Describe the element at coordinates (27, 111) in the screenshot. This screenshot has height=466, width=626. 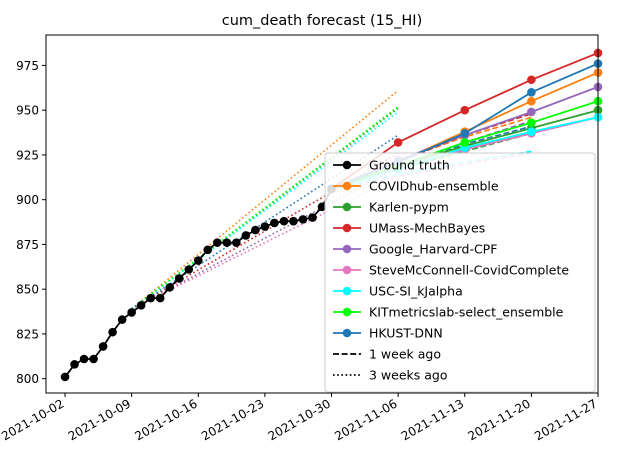
I see `y-tick-label: 950` at that location.